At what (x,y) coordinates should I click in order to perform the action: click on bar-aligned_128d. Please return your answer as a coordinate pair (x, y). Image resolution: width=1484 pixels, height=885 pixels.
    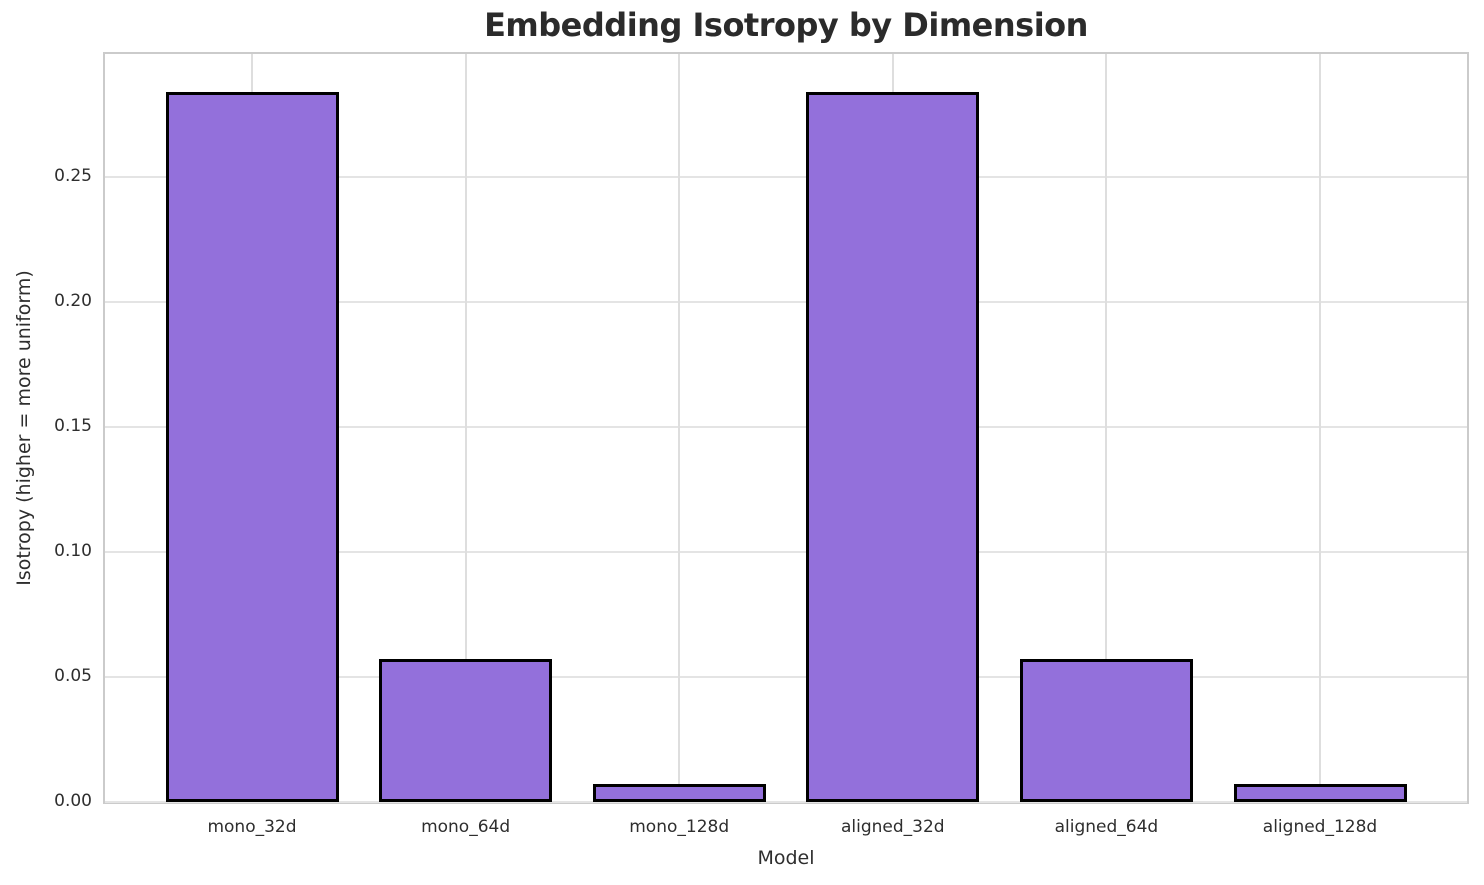
    Looking at the image, I should click on (1320, 793).